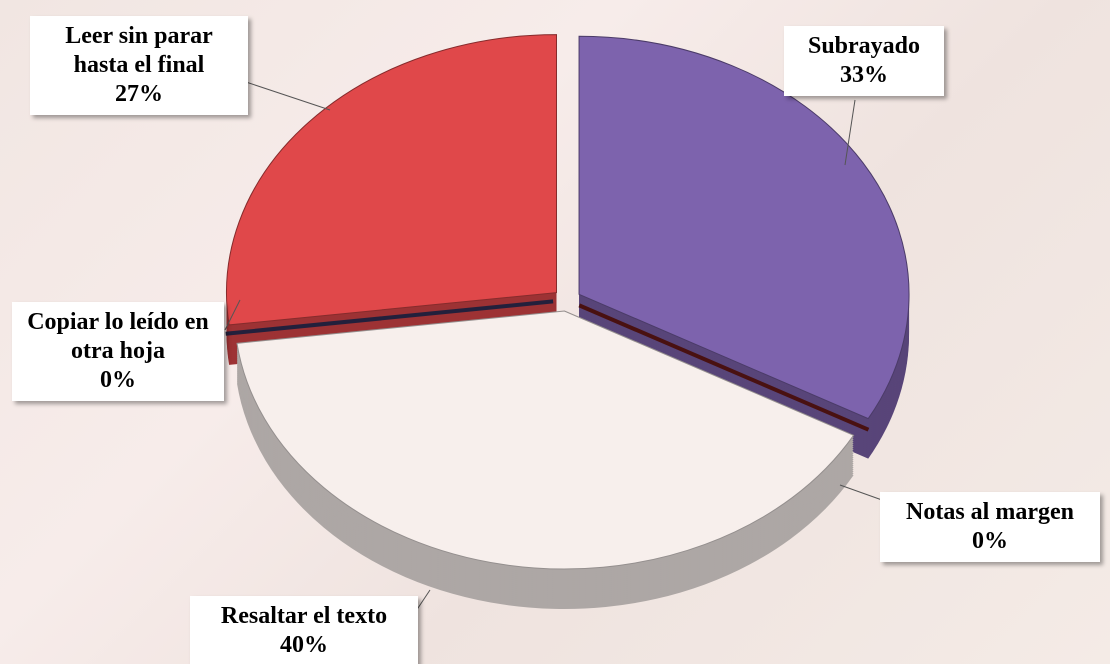  I want to click on slice-label: Copiar lo leído en otra hoja 0%, so click(118, 351).